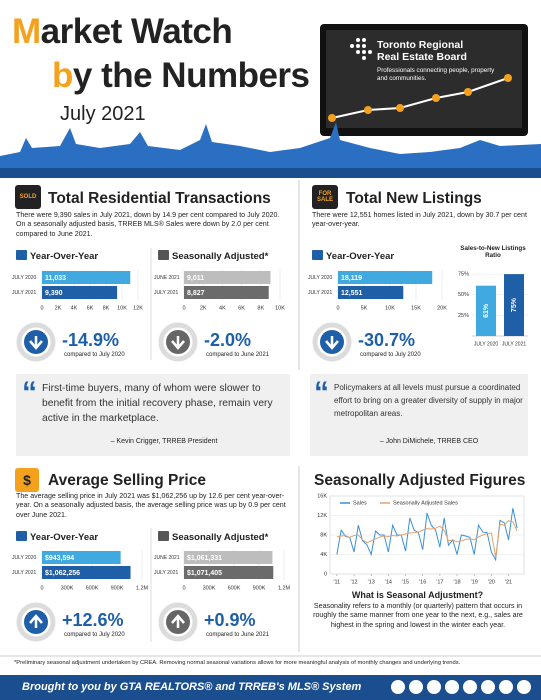 The width and height of the screenshot is (541, 700). I want to click on logo-name: Toronto Regional Real Estate Board, so click(422, 51).